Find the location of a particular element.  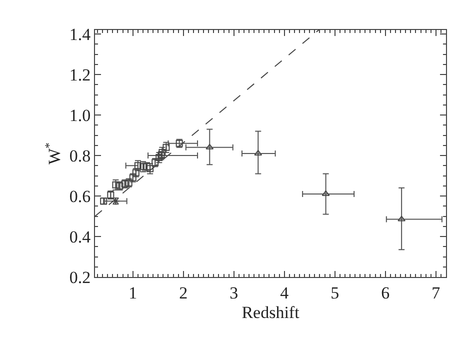

y-tick-label: 1.0 is located at coordinates (80, 115).